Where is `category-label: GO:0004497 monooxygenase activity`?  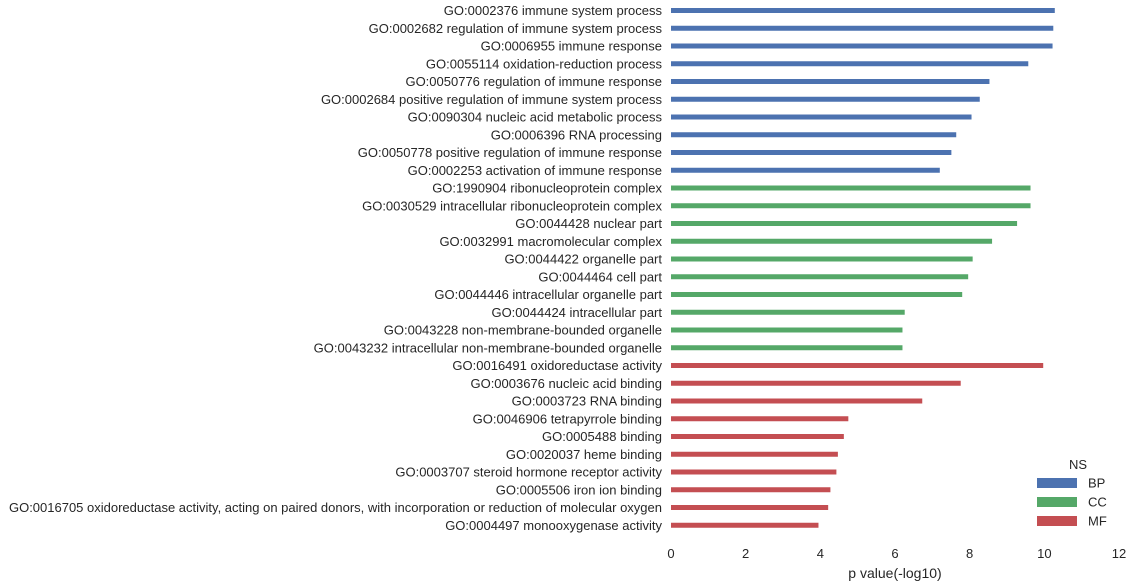
category-label: GO:0004497 monooxygenase activity is located at coordinates (553, 525).